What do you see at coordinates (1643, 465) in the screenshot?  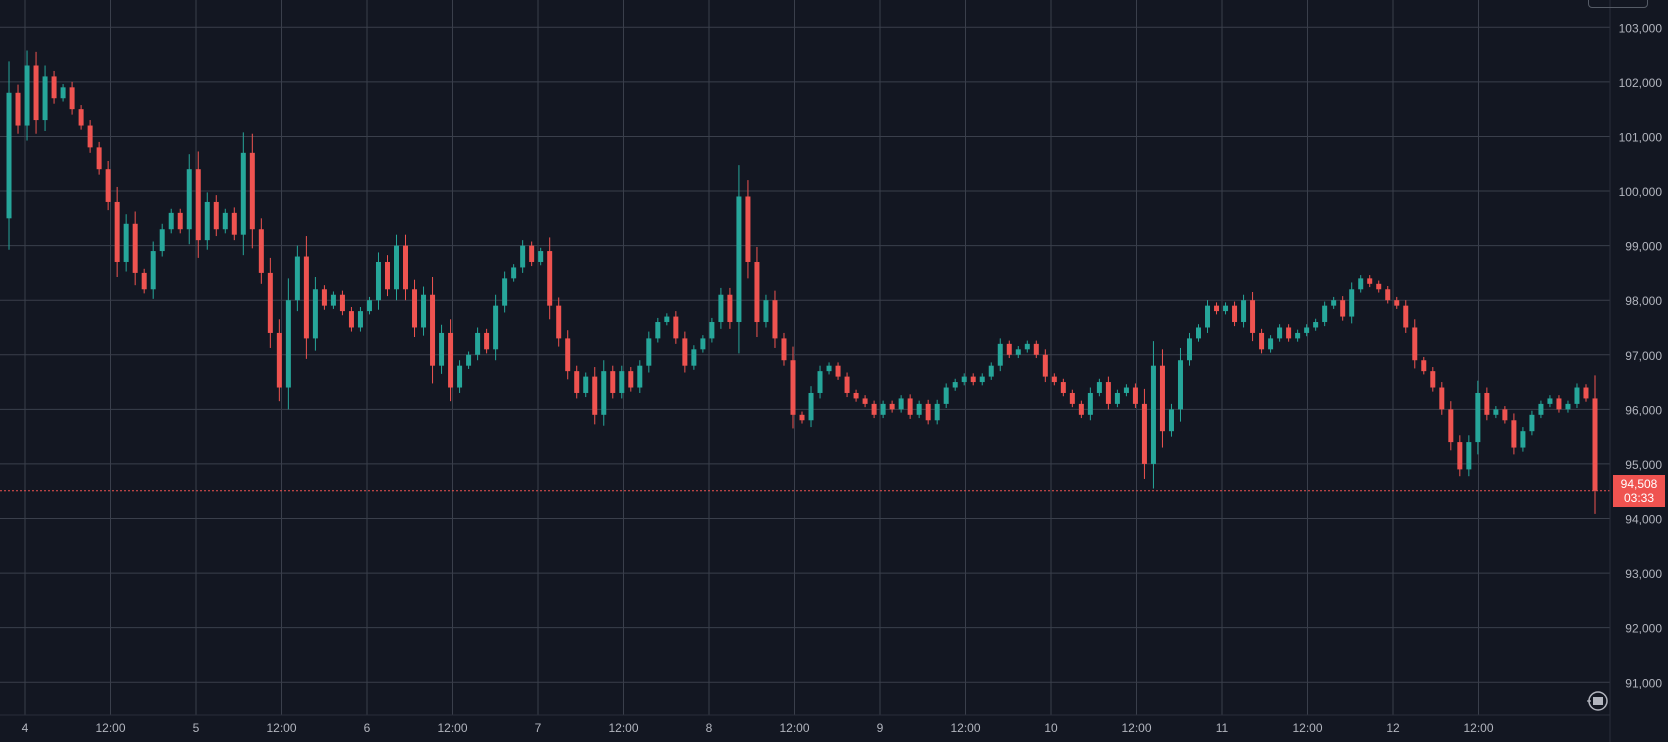 I see `y-tick-label: 95,000` at bounding box center [1643, 465].